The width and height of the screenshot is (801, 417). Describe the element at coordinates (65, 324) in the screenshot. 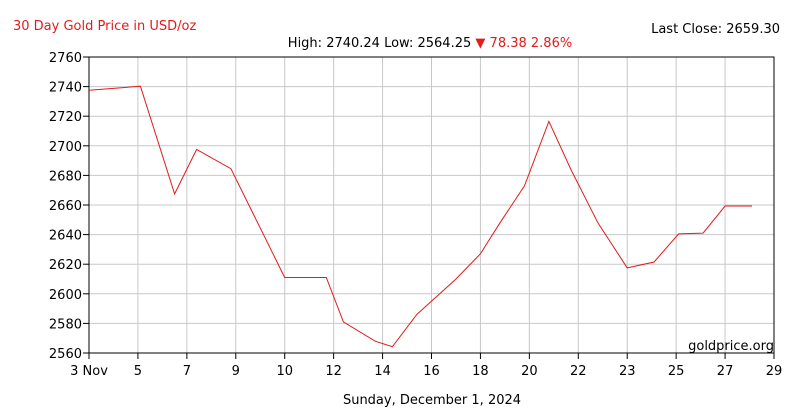

I see `y-tick-label: 2580` at that location.